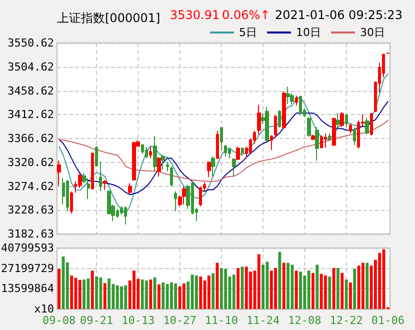 The image size is (415, 330). Describe the element at coordinates (179, 320) in the screenshot. I see `x-tick-label: 10-27` at that location.